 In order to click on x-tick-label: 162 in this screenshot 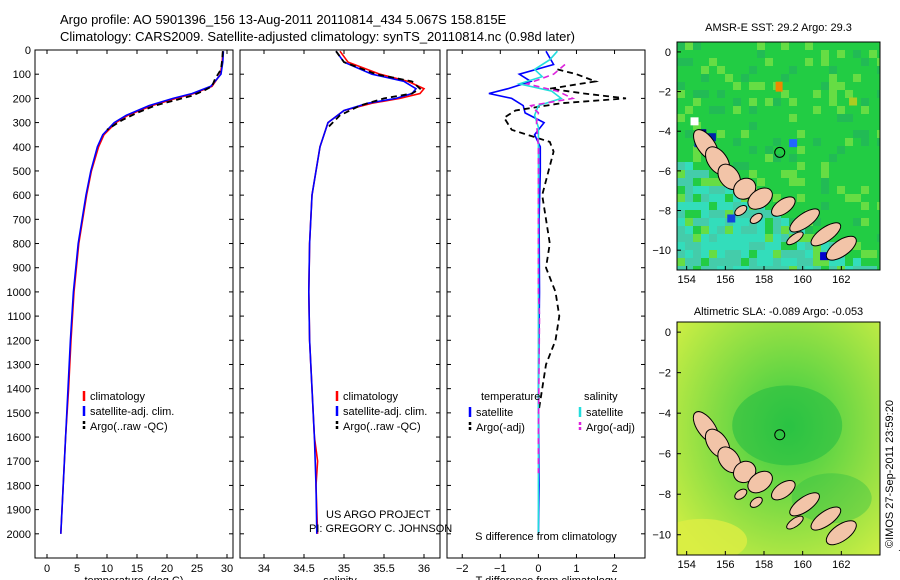, I will do `click(841, 565)`.